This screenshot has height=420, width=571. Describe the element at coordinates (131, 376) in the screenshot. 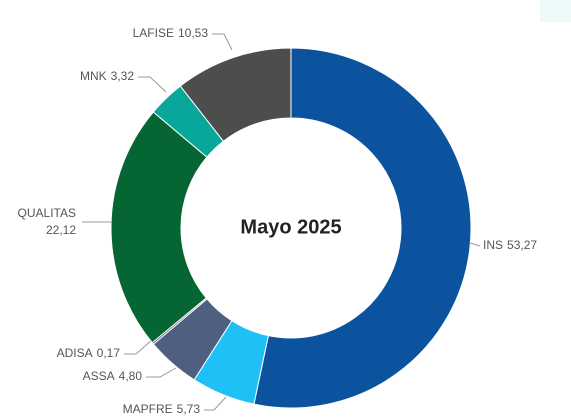

I see `slice-label-value: 4,80` at that location.